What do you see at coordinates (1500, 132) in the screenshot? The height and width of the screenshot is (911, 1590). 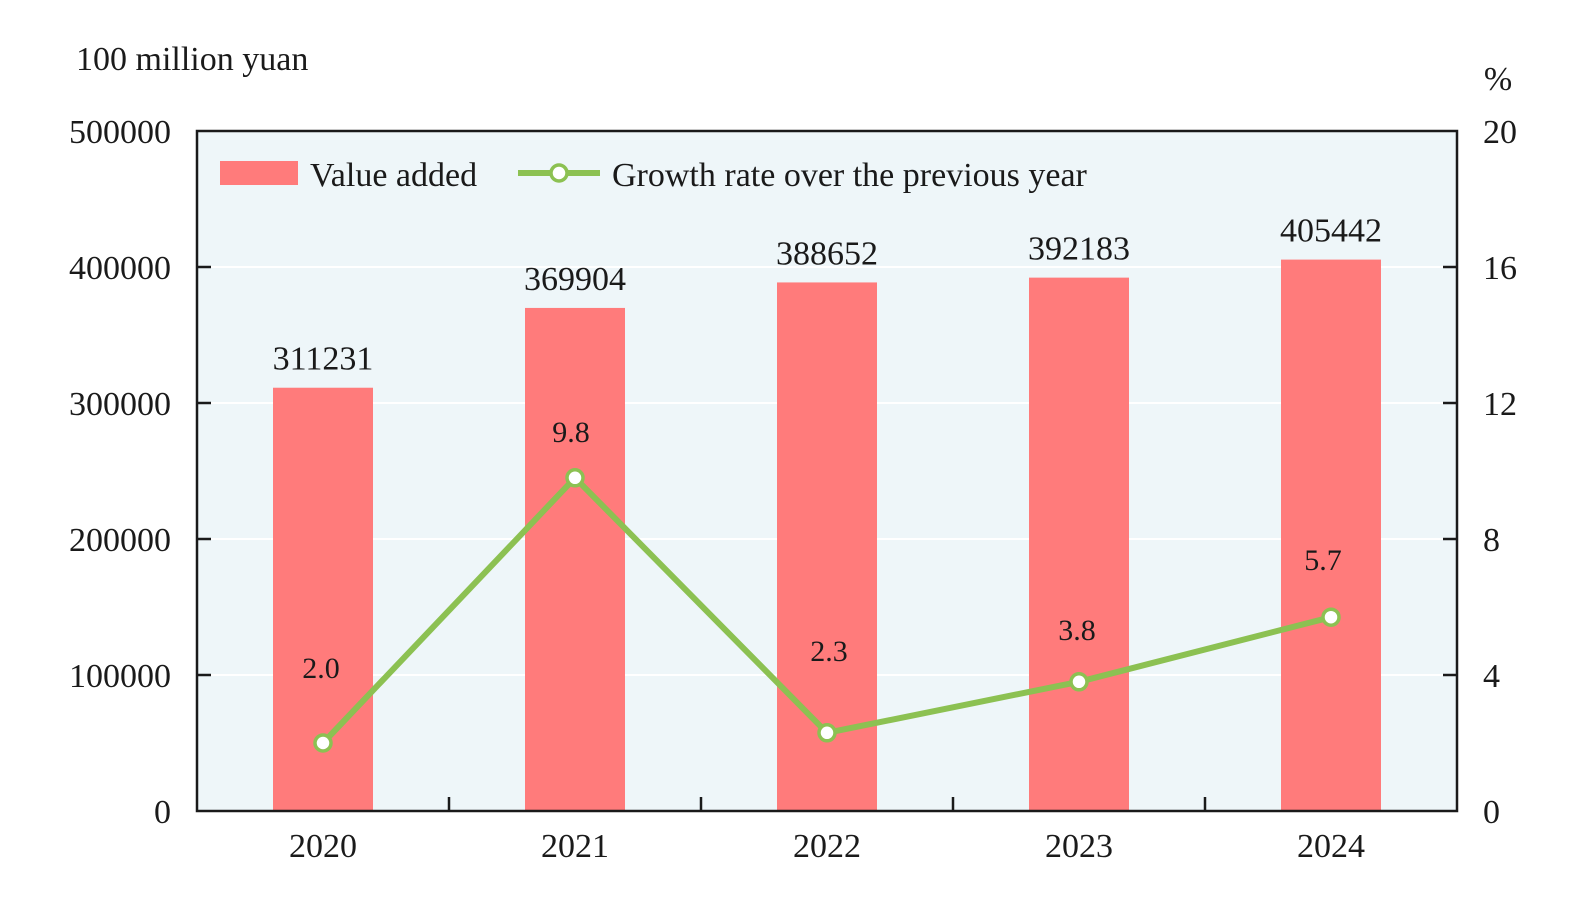 I see `right-tick-label-20: 20` at bounding box center [1500, 132].